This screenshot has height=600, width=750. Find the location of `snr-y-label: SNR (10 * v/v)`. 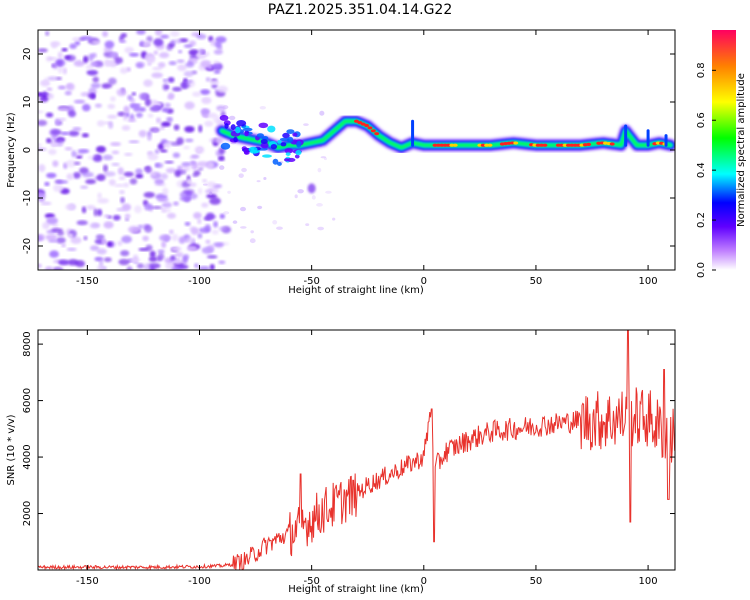

snr-y-label: SNR (10 * v/v) is located at coordinates (11, 449).